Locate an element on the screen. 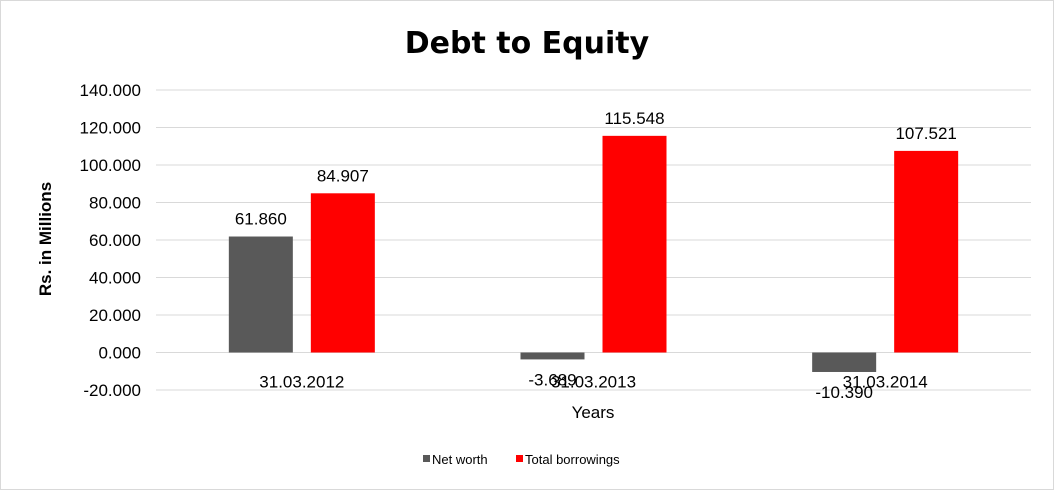  data-label: 84.907 is located at coordinates (343, 175).